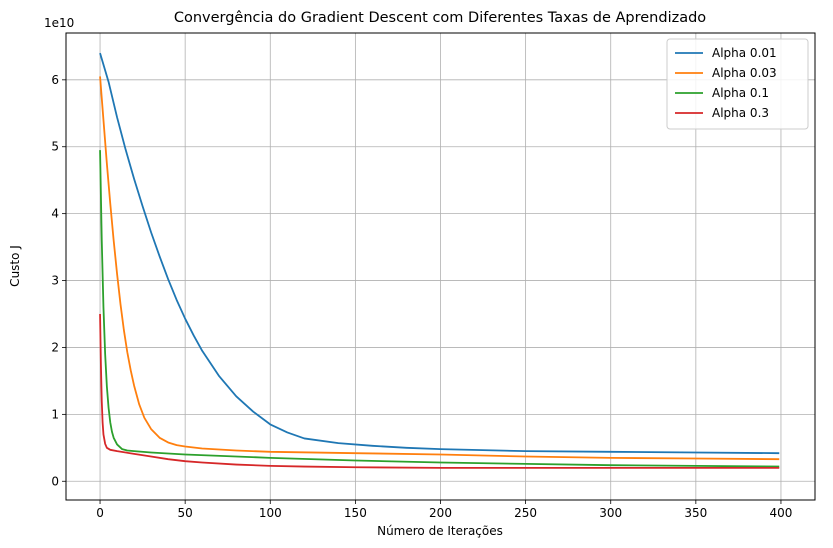 Image resolution: width=833 pixels, height=548 pixels. I want to click on x-tick-label: 0, so click(100, 513).